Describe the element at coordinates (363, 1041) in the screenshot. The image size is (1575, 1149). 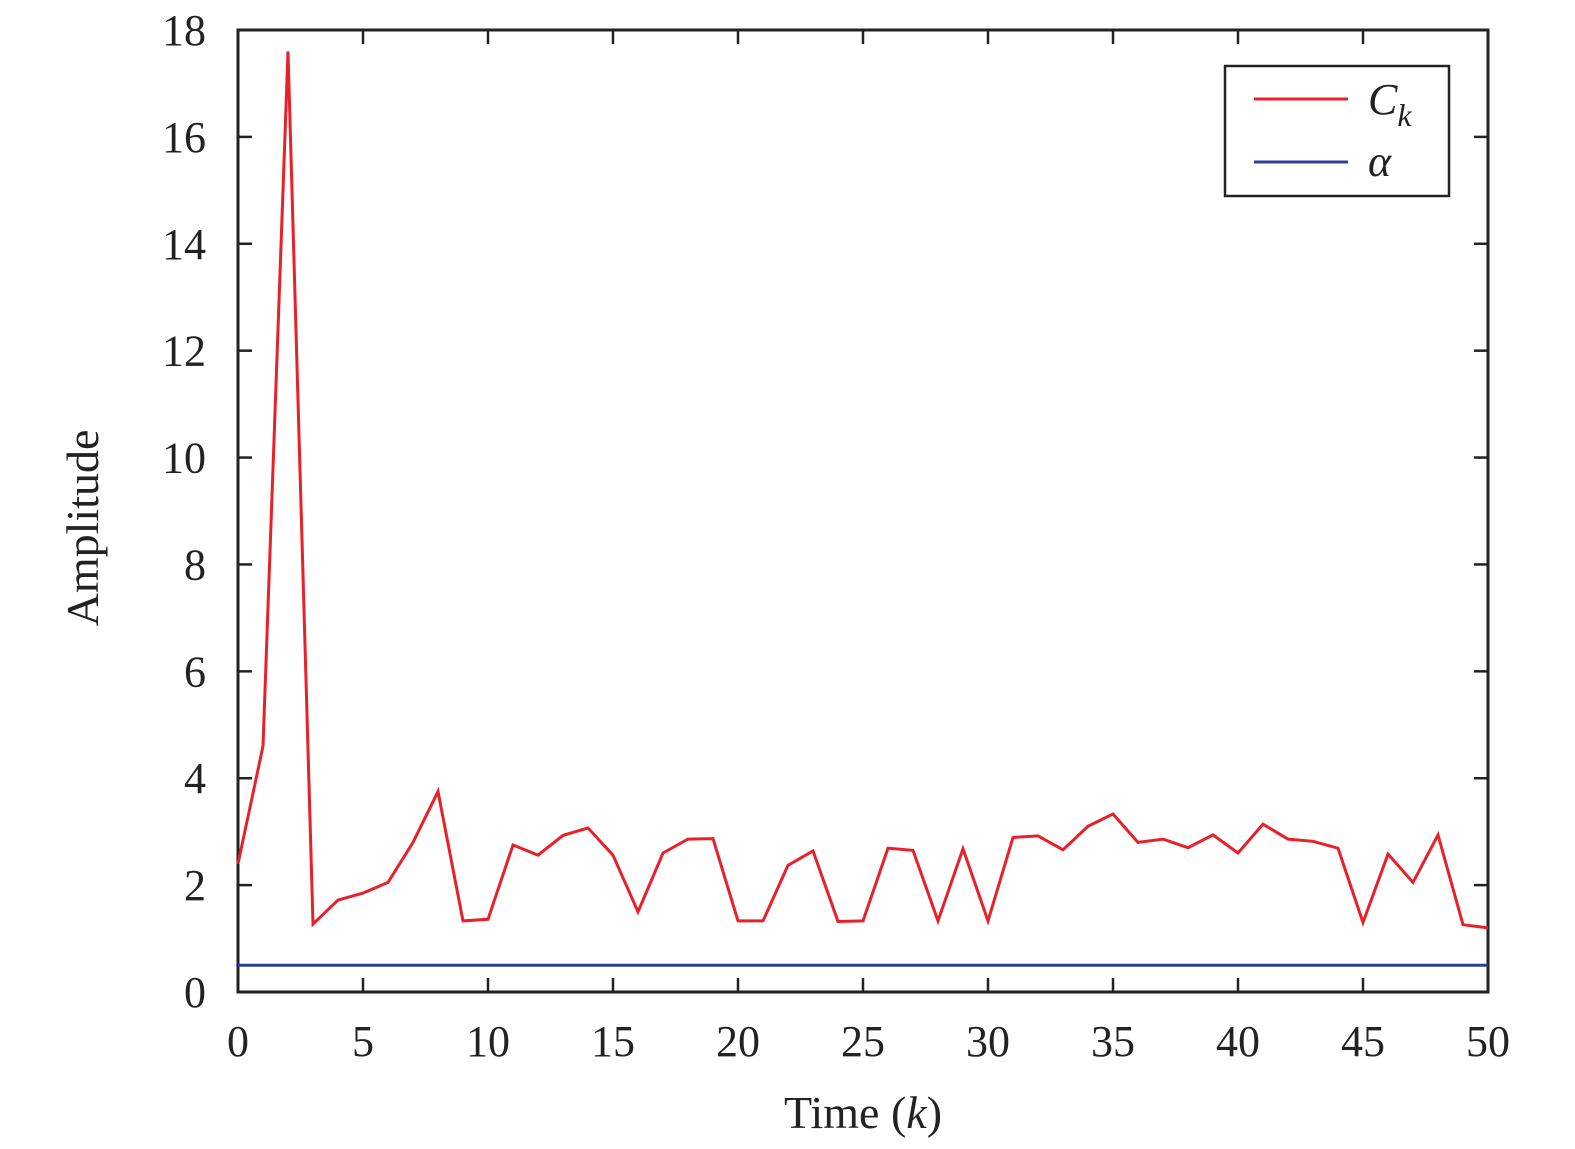
I see `x-tick-label: 5` at that location.